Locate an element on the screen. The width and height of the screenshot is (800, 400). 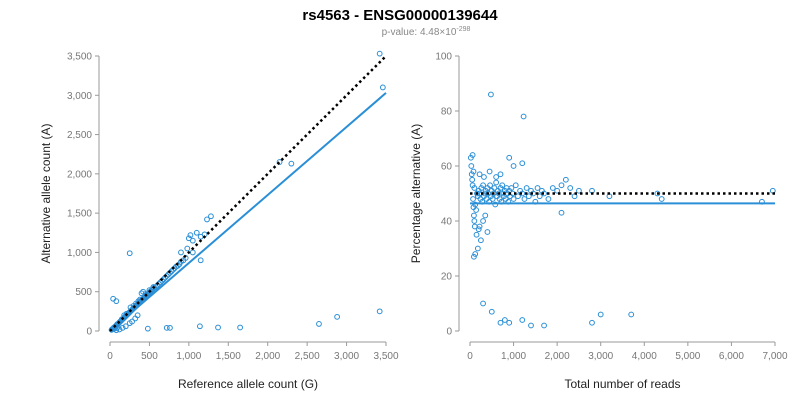
y-tick-label: 1,500 is located at coordinates (79, 214).